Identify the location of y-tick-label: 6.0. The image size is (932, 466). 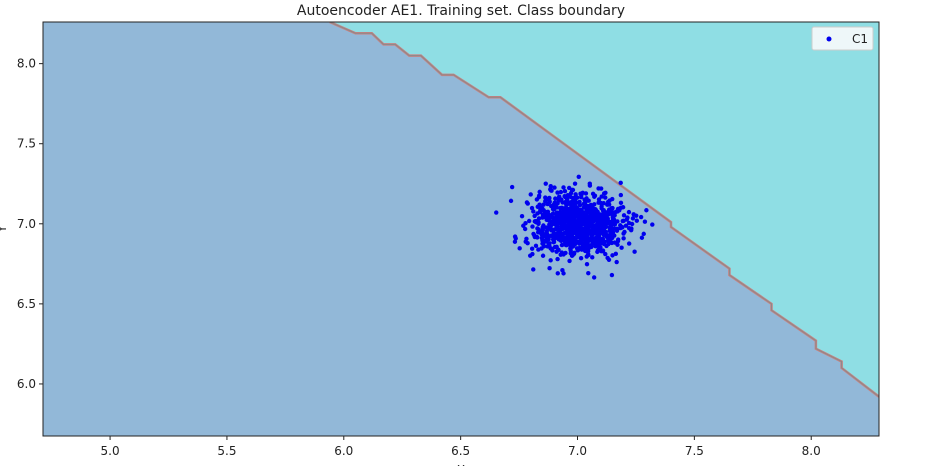
(26, 384).